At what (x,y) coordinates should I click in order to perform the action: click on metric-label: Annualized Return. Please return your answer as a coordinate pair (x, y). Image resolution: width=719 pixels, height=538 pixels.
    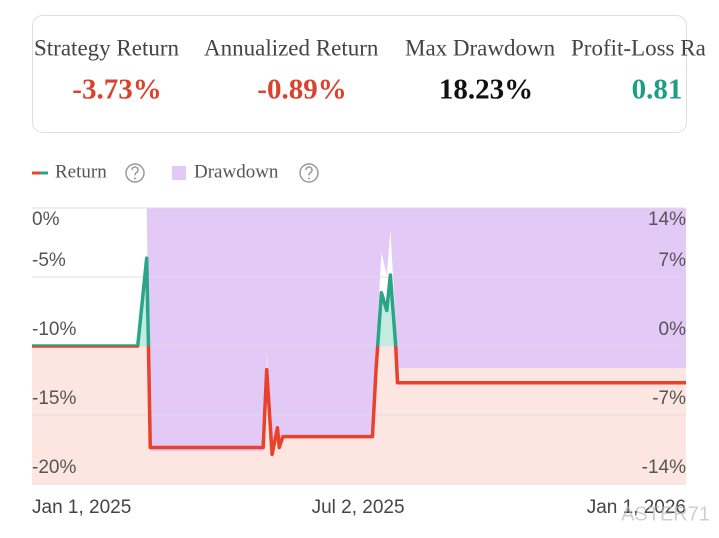
    Looking at the image, I should click on (291, 47).